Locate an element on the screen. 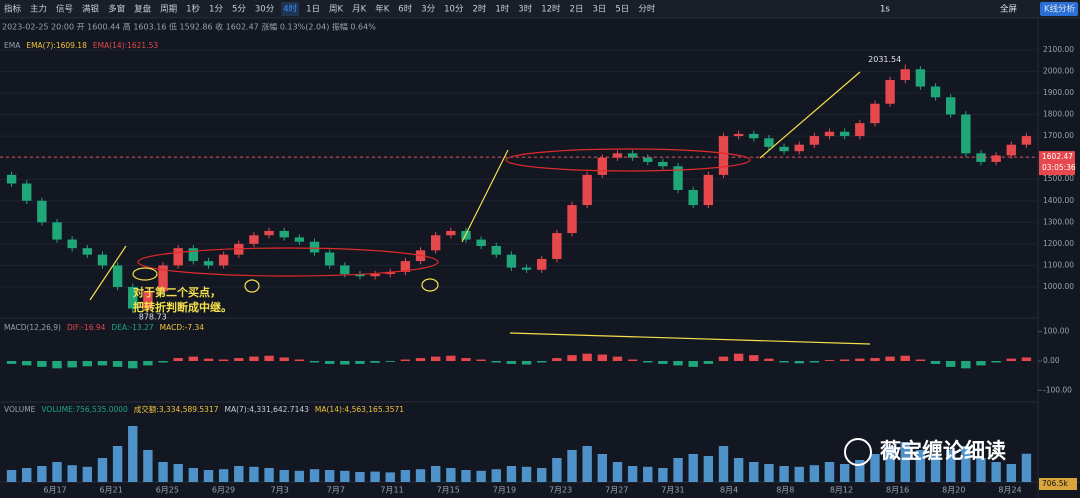  toolbar-item: 12时 is located at coordinates (551, 9).